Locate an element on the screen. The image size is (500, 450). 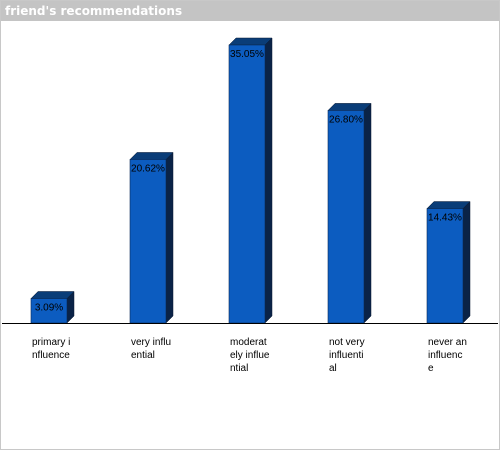
bar-value-label-4: 14.43% is located at coordinates (445, 218).